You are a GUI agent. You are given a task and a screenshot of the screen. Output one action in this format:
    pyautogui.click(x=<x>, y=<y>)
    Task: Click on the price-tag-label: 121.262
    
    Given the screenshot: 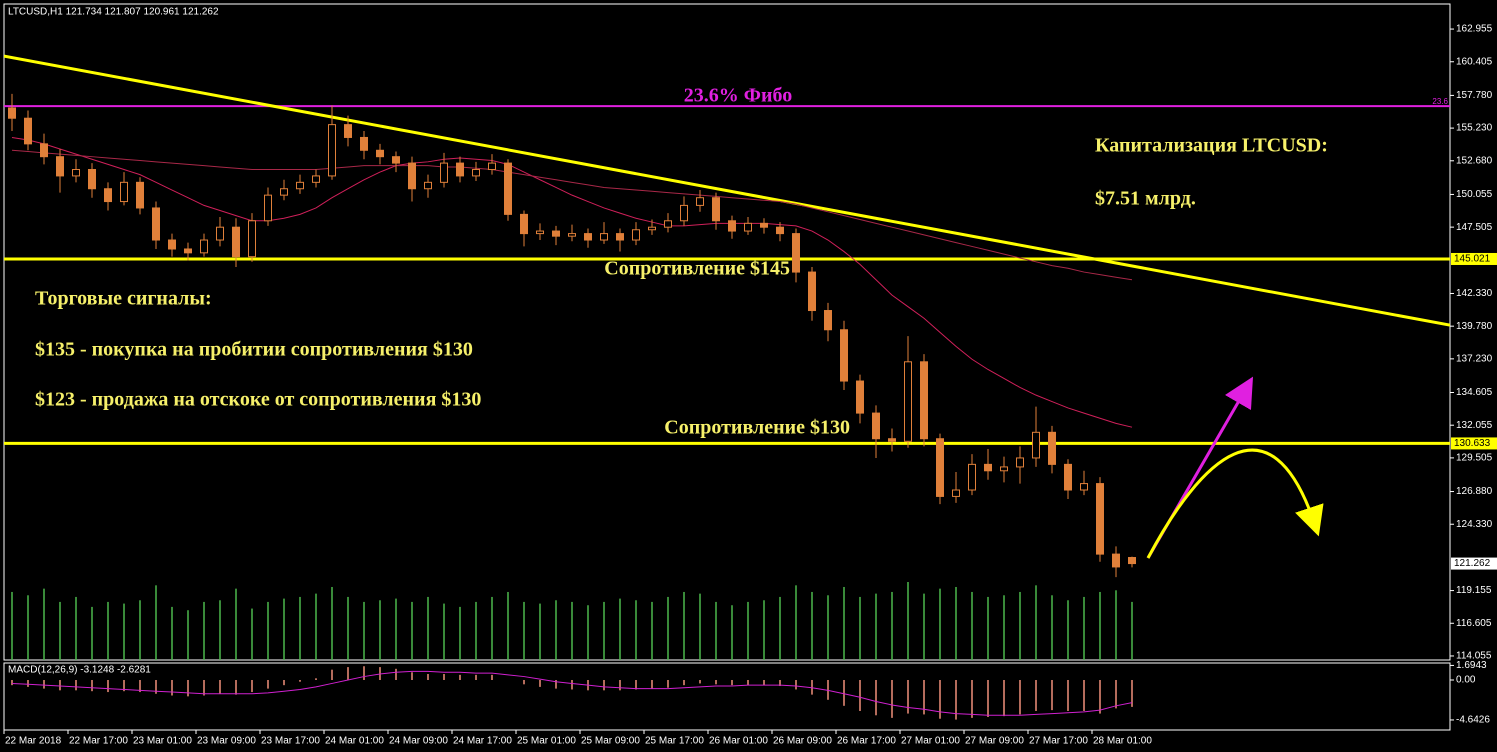 What is the action you would take?
    pyautogui.click(x=1472, y=563)
    